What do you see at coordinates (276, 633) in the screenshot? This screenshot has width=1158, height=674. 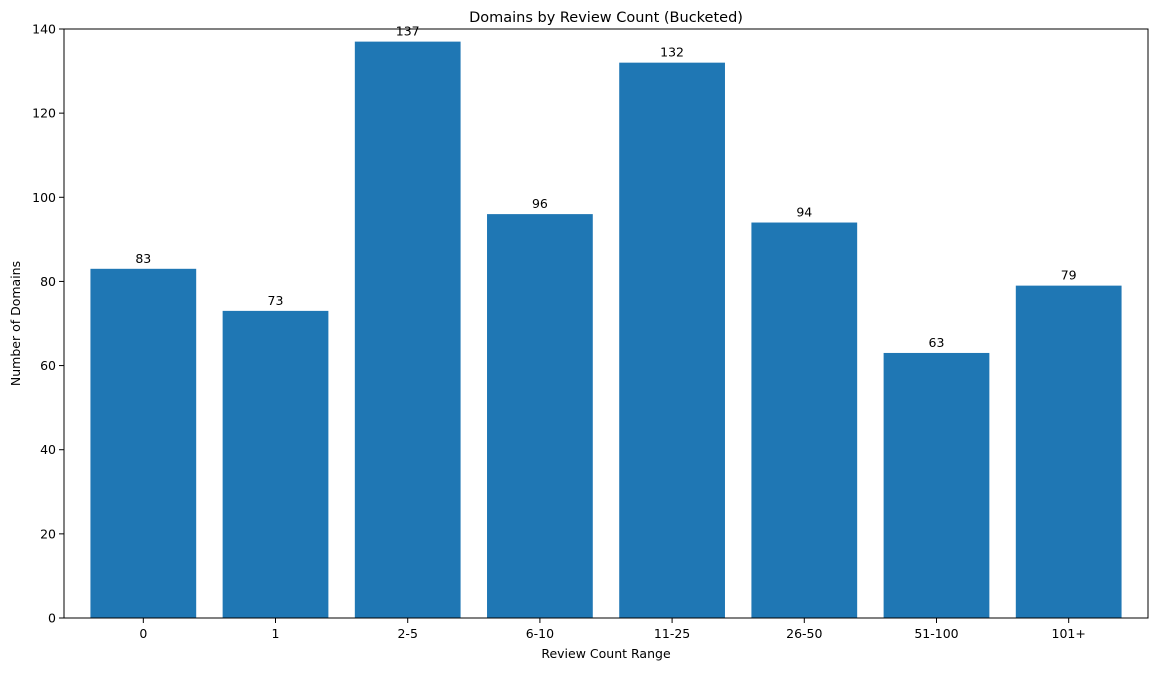 I see `x-tick-label: 1` at bounding box center [276, 633].